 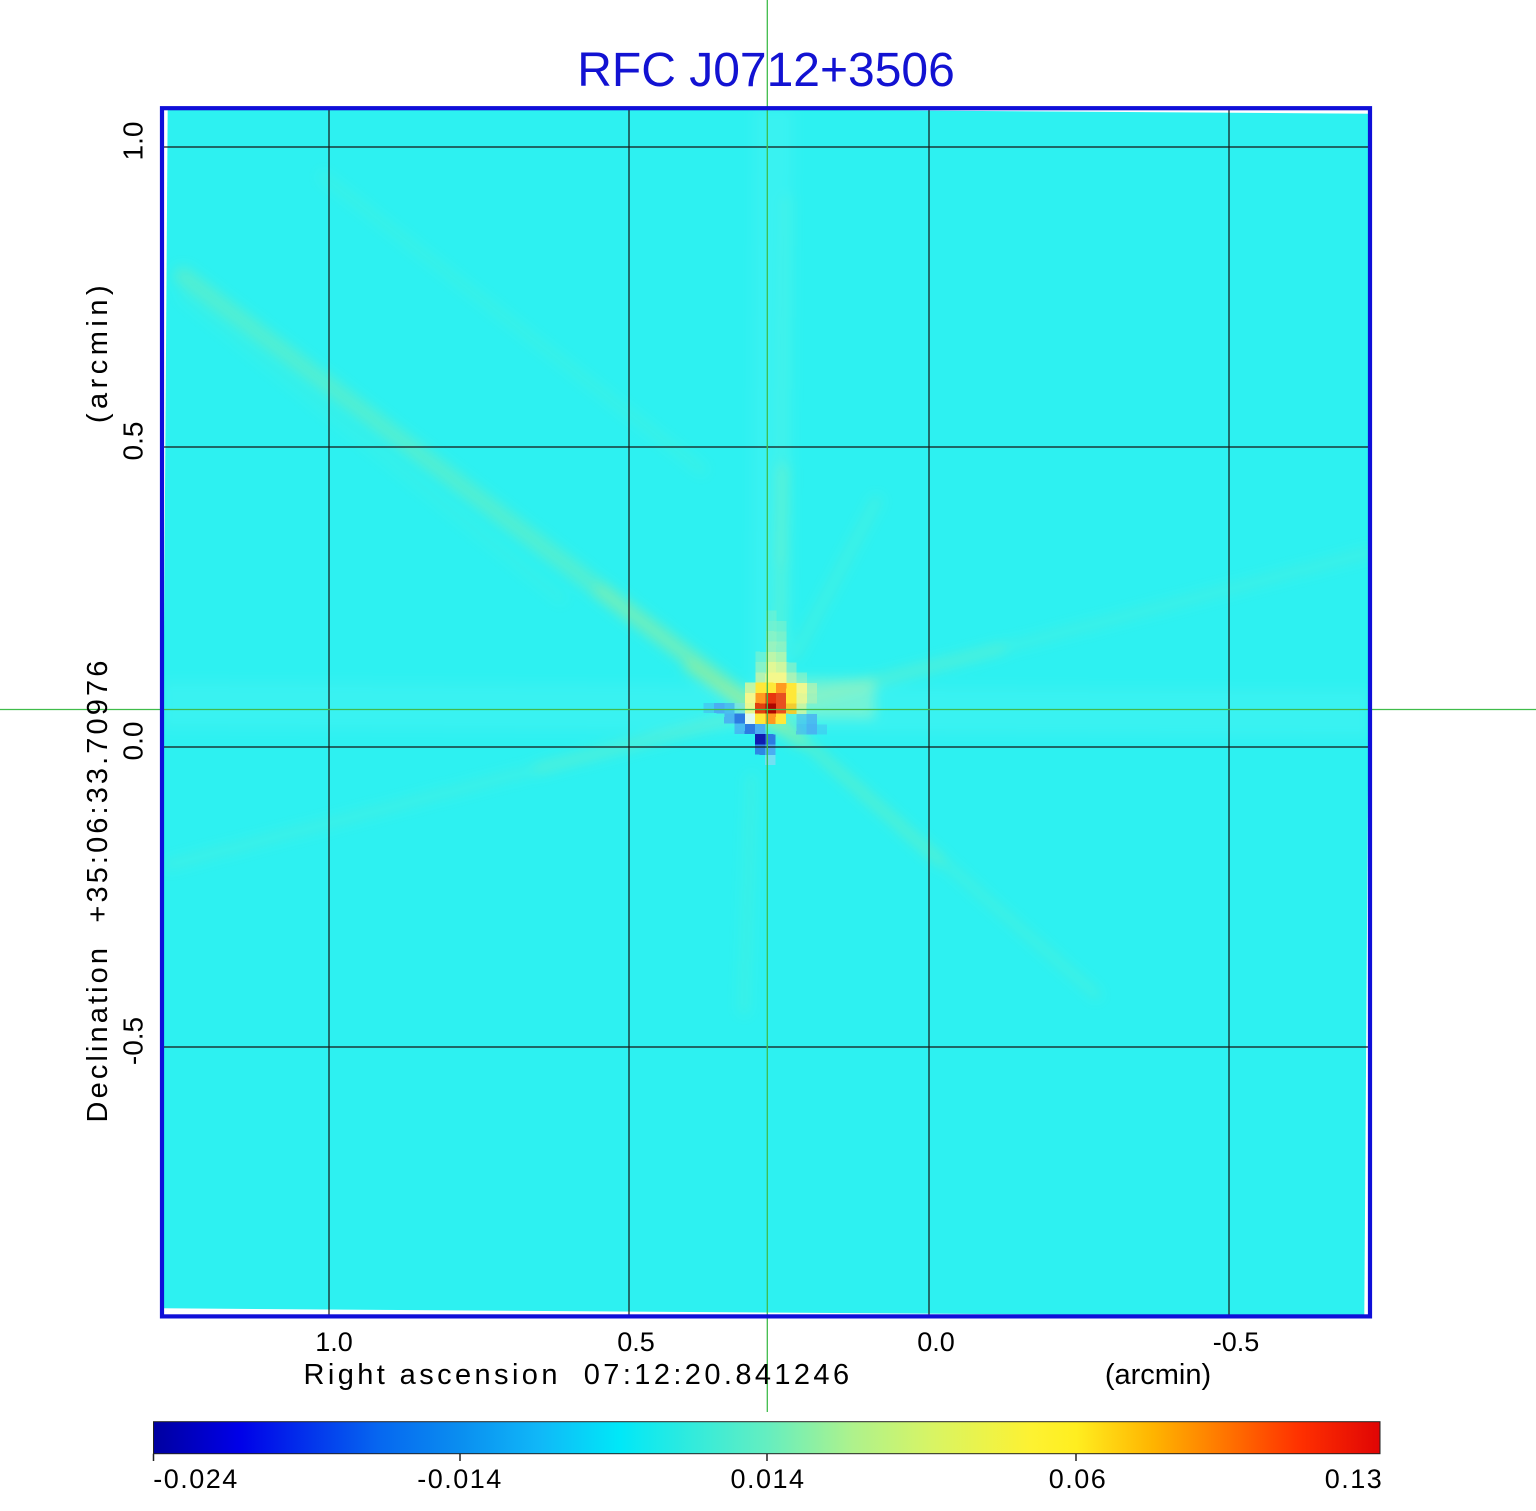 I want to click on svg-text: -0.014, so click(x=460, y=1479).